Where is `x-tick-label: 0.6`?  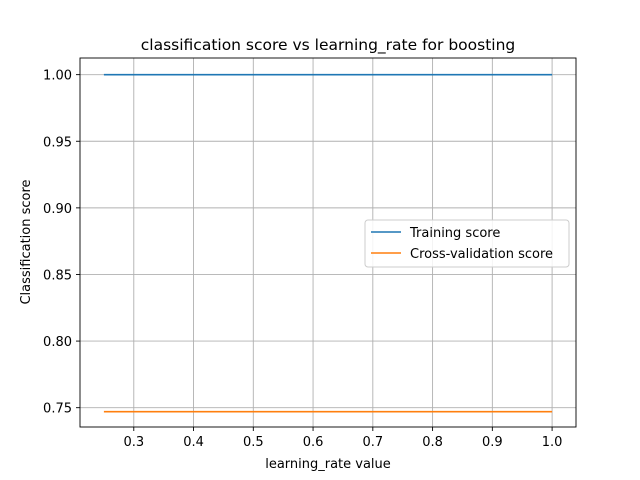 x-tick-label: 0.6 is located at coordinates (313, 442).